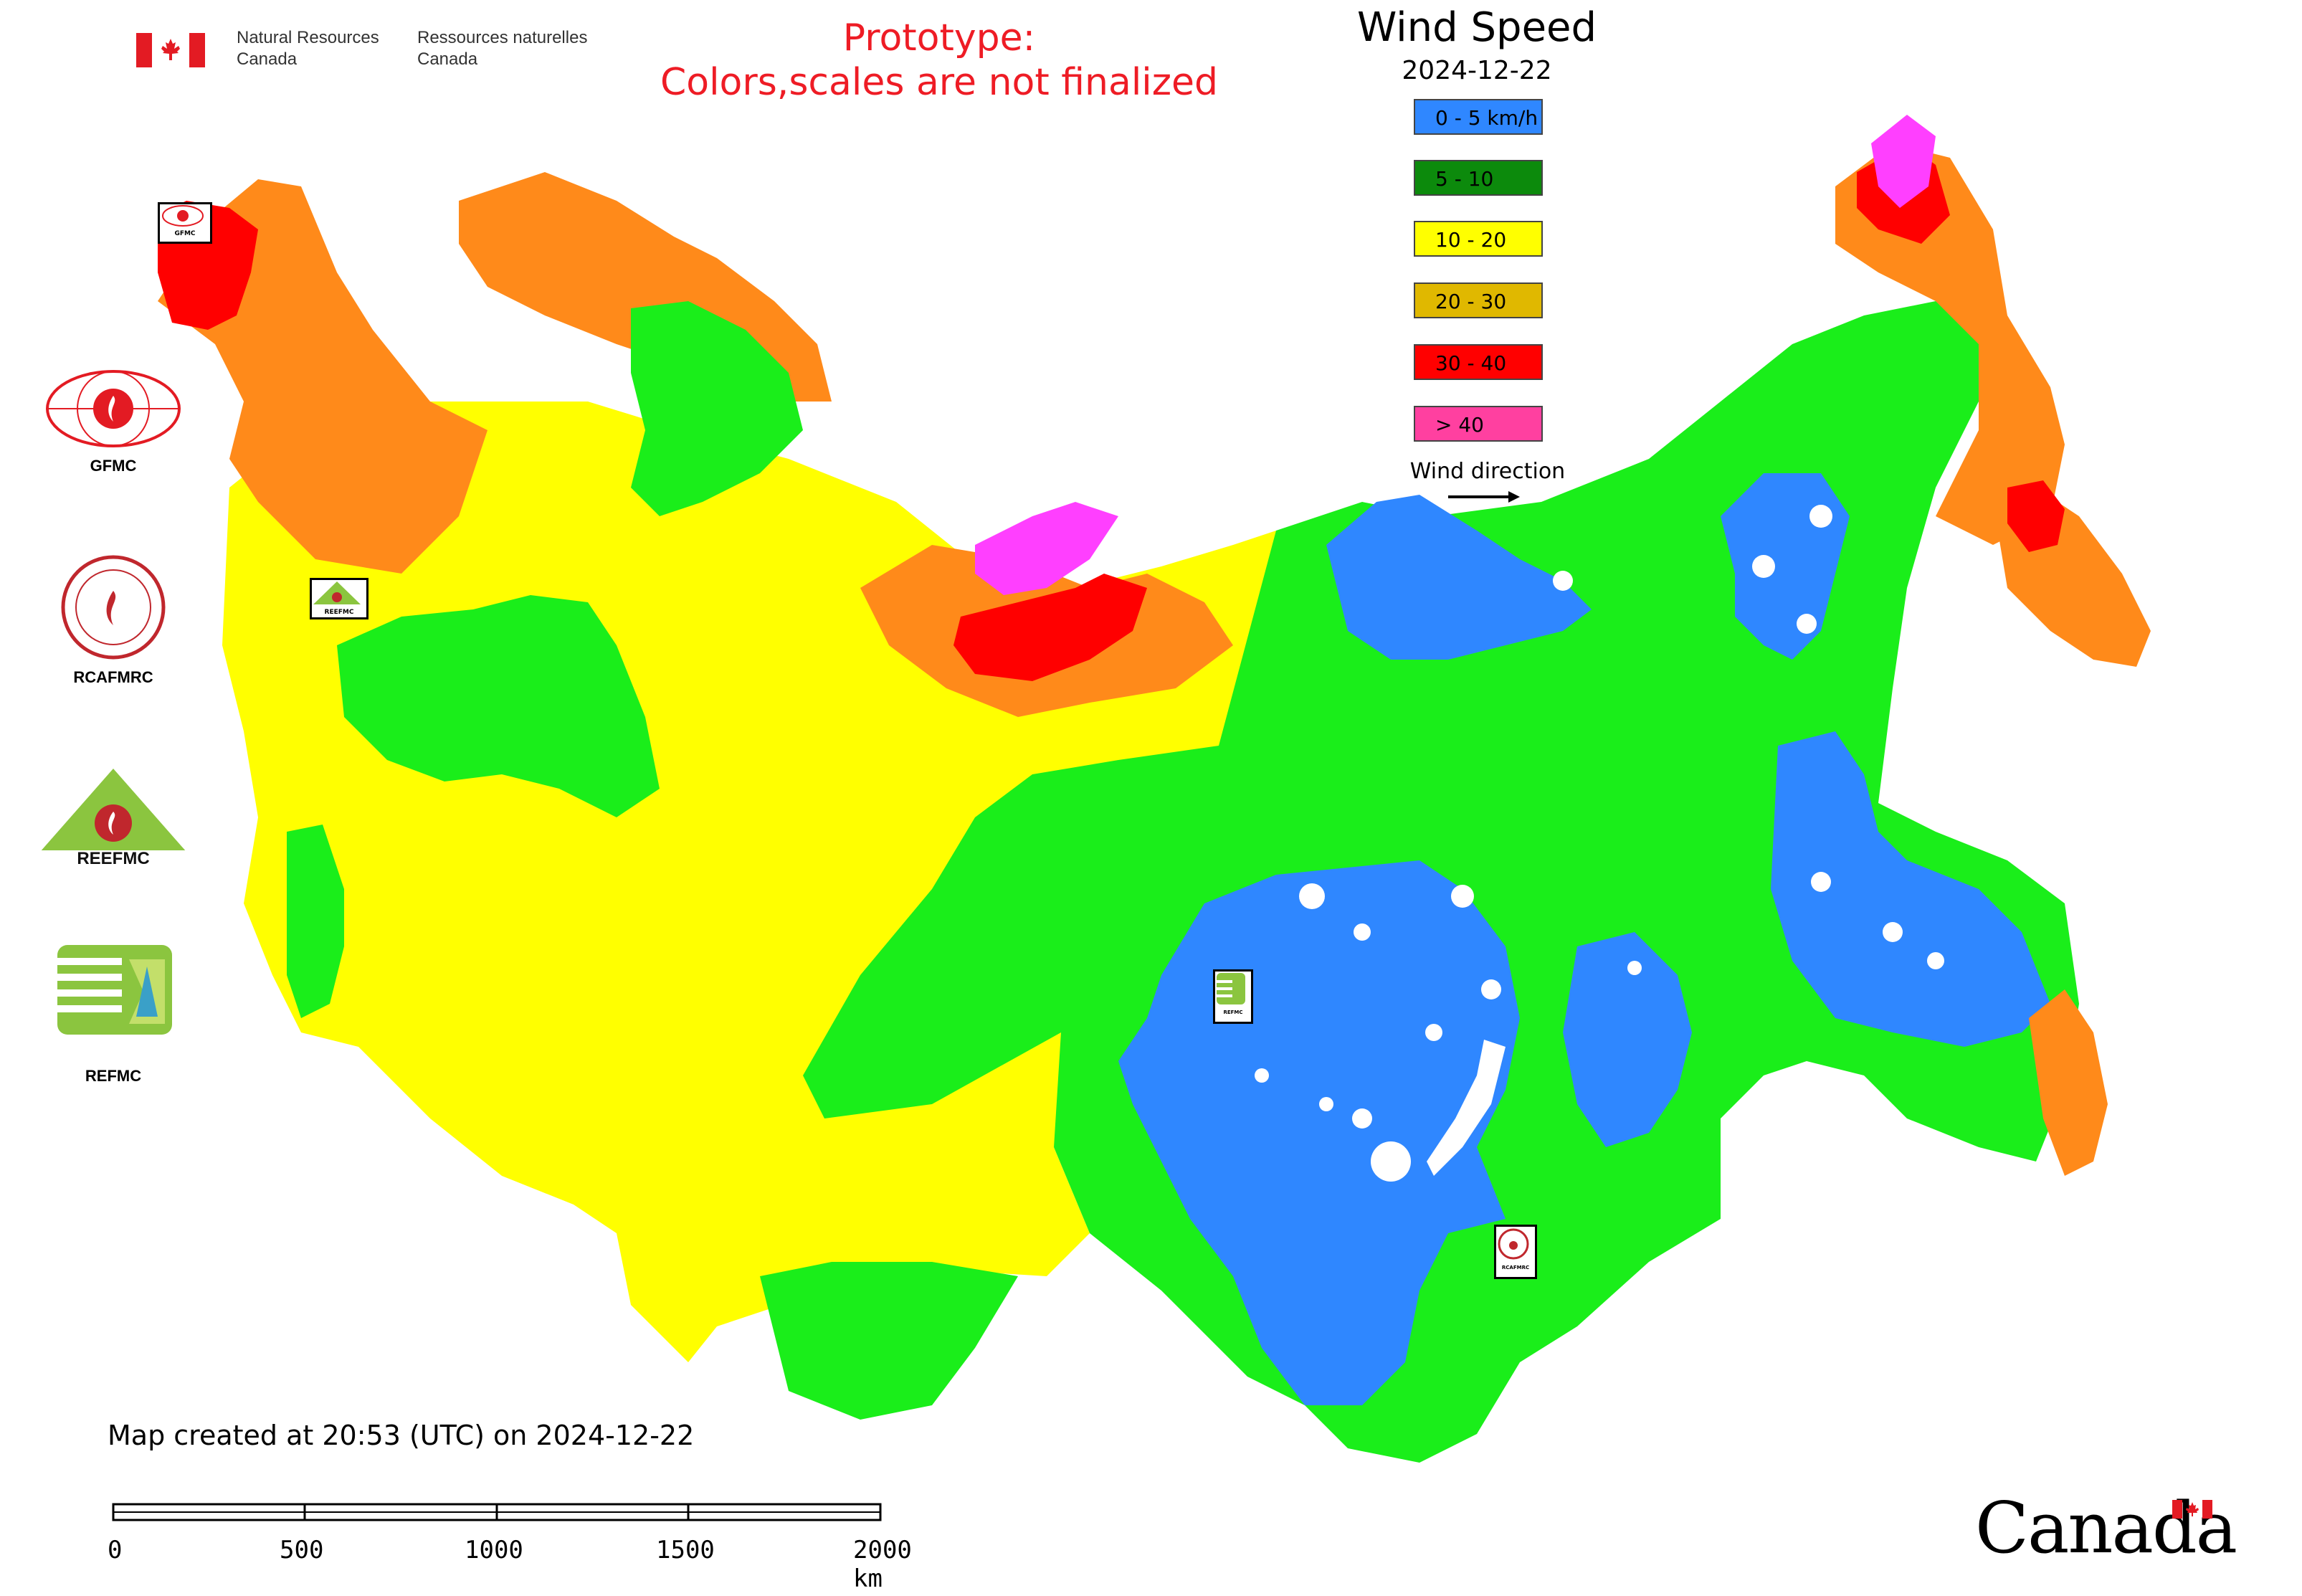  I want to click on baikal-blue-zone, so click(1627, 1039).